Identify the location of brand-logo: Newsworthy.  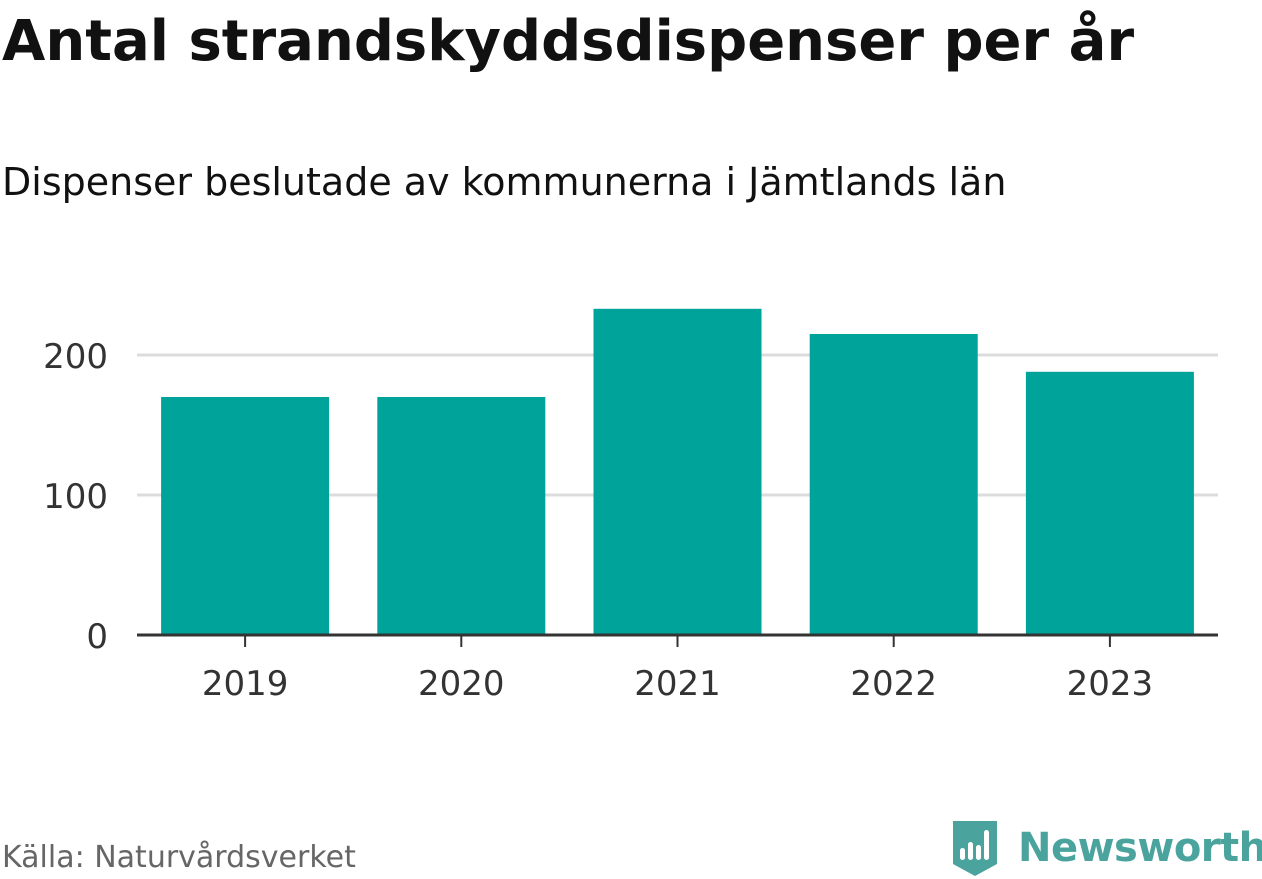
(1106, 848).